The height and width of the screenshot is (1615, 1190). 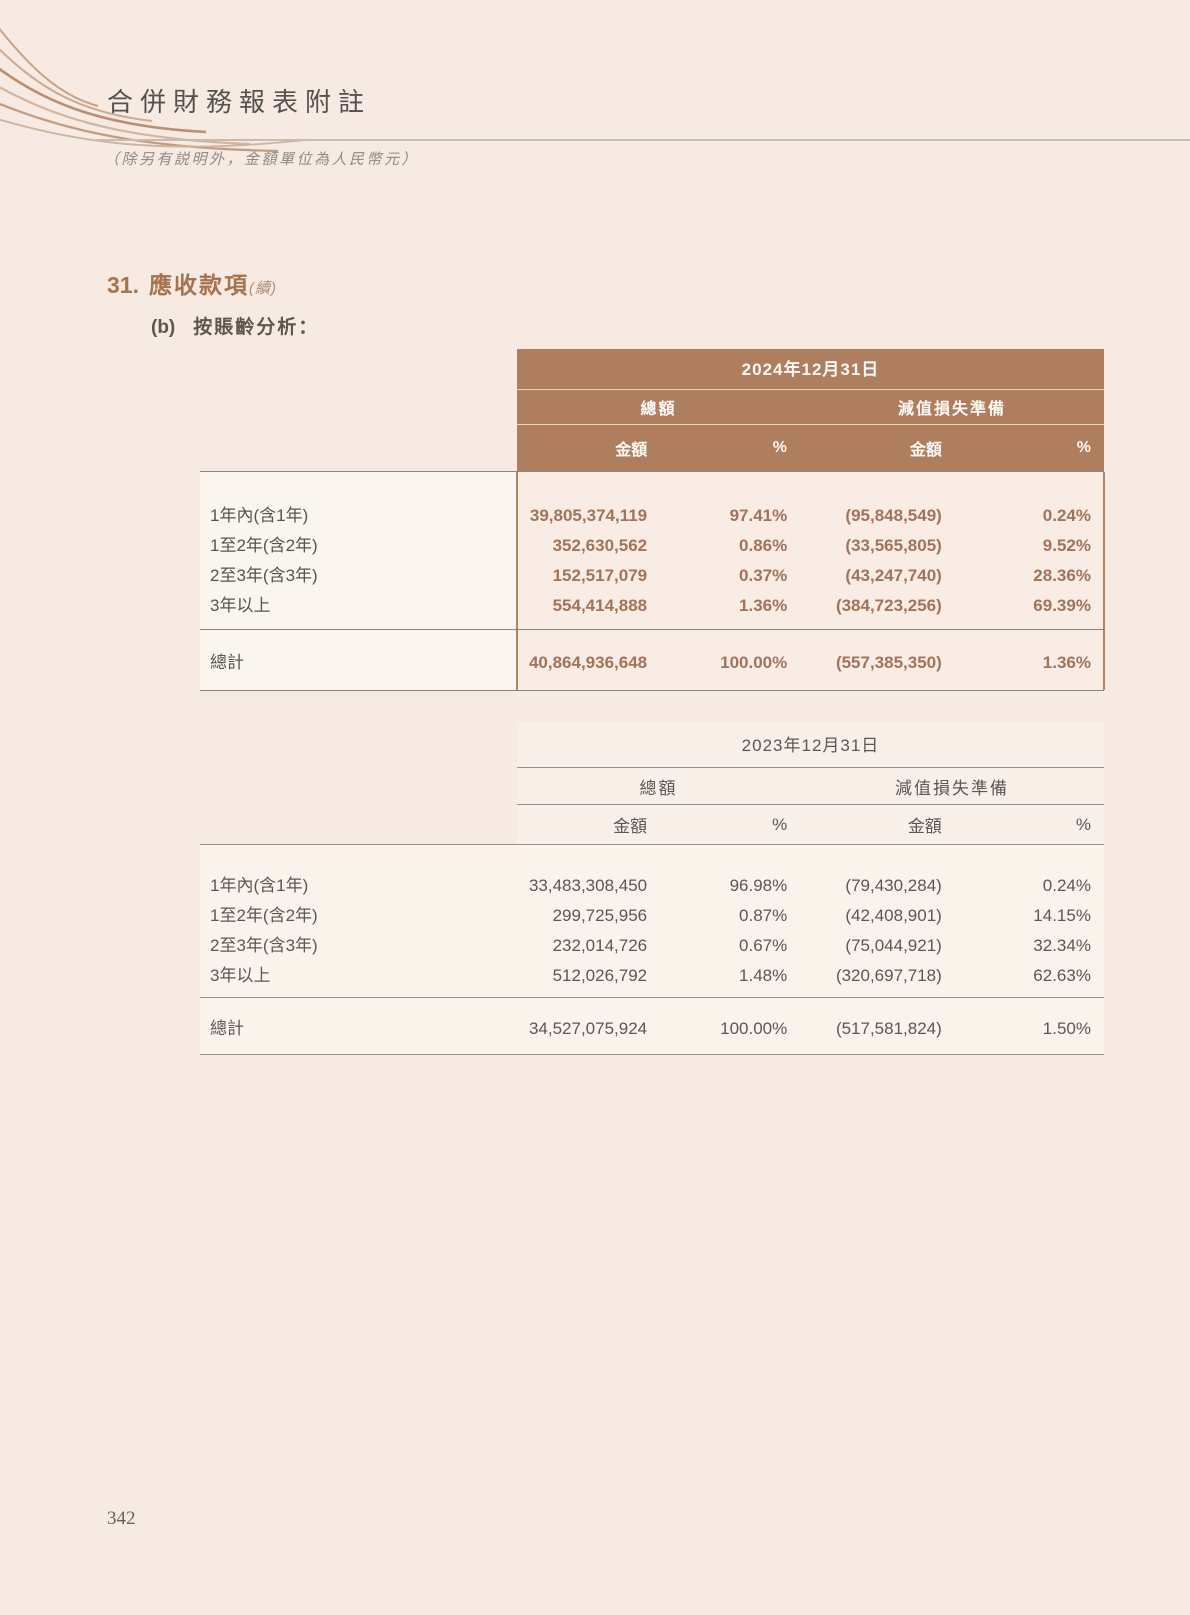 I want to click on table-2023-header: 2023年12月31日 總額 減值損失準備 金額 % 金額 %, so click(x=652, y=783).